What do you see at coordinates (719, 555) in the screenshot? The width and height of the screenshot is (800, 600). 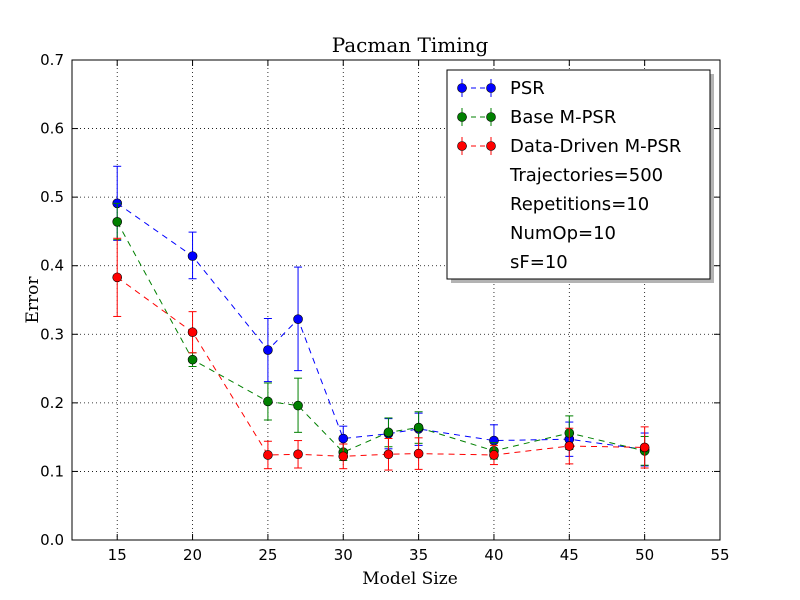 I see `x-tick-label: 55` at bounding box center [719, 555].